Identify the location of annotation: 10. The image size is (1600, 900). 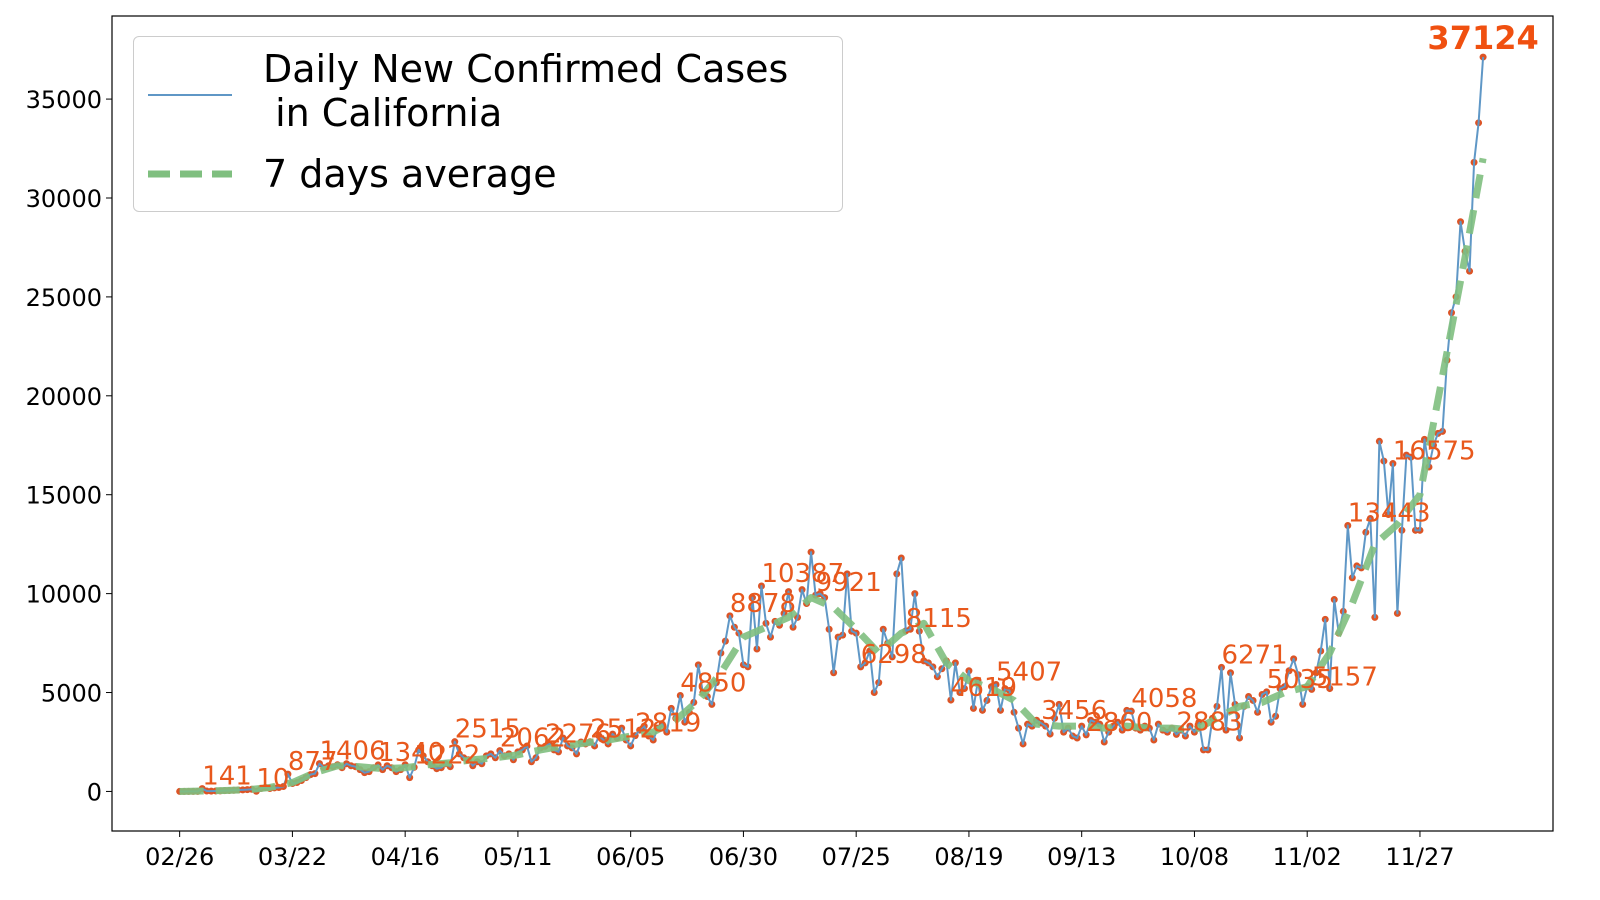
(272, 779).